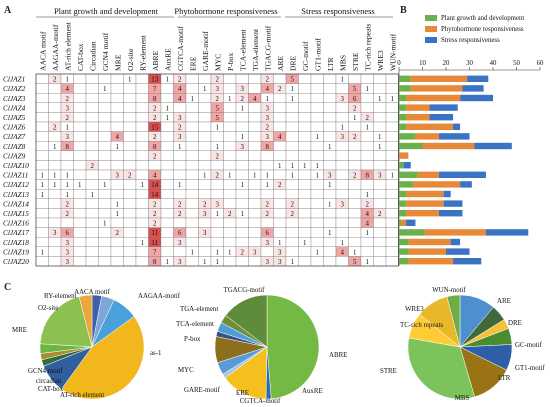 The image size is (550, 407). Describe the element at coordinates (355, 61) in the screenshot. I see `column-header-label: STRE` at that location.